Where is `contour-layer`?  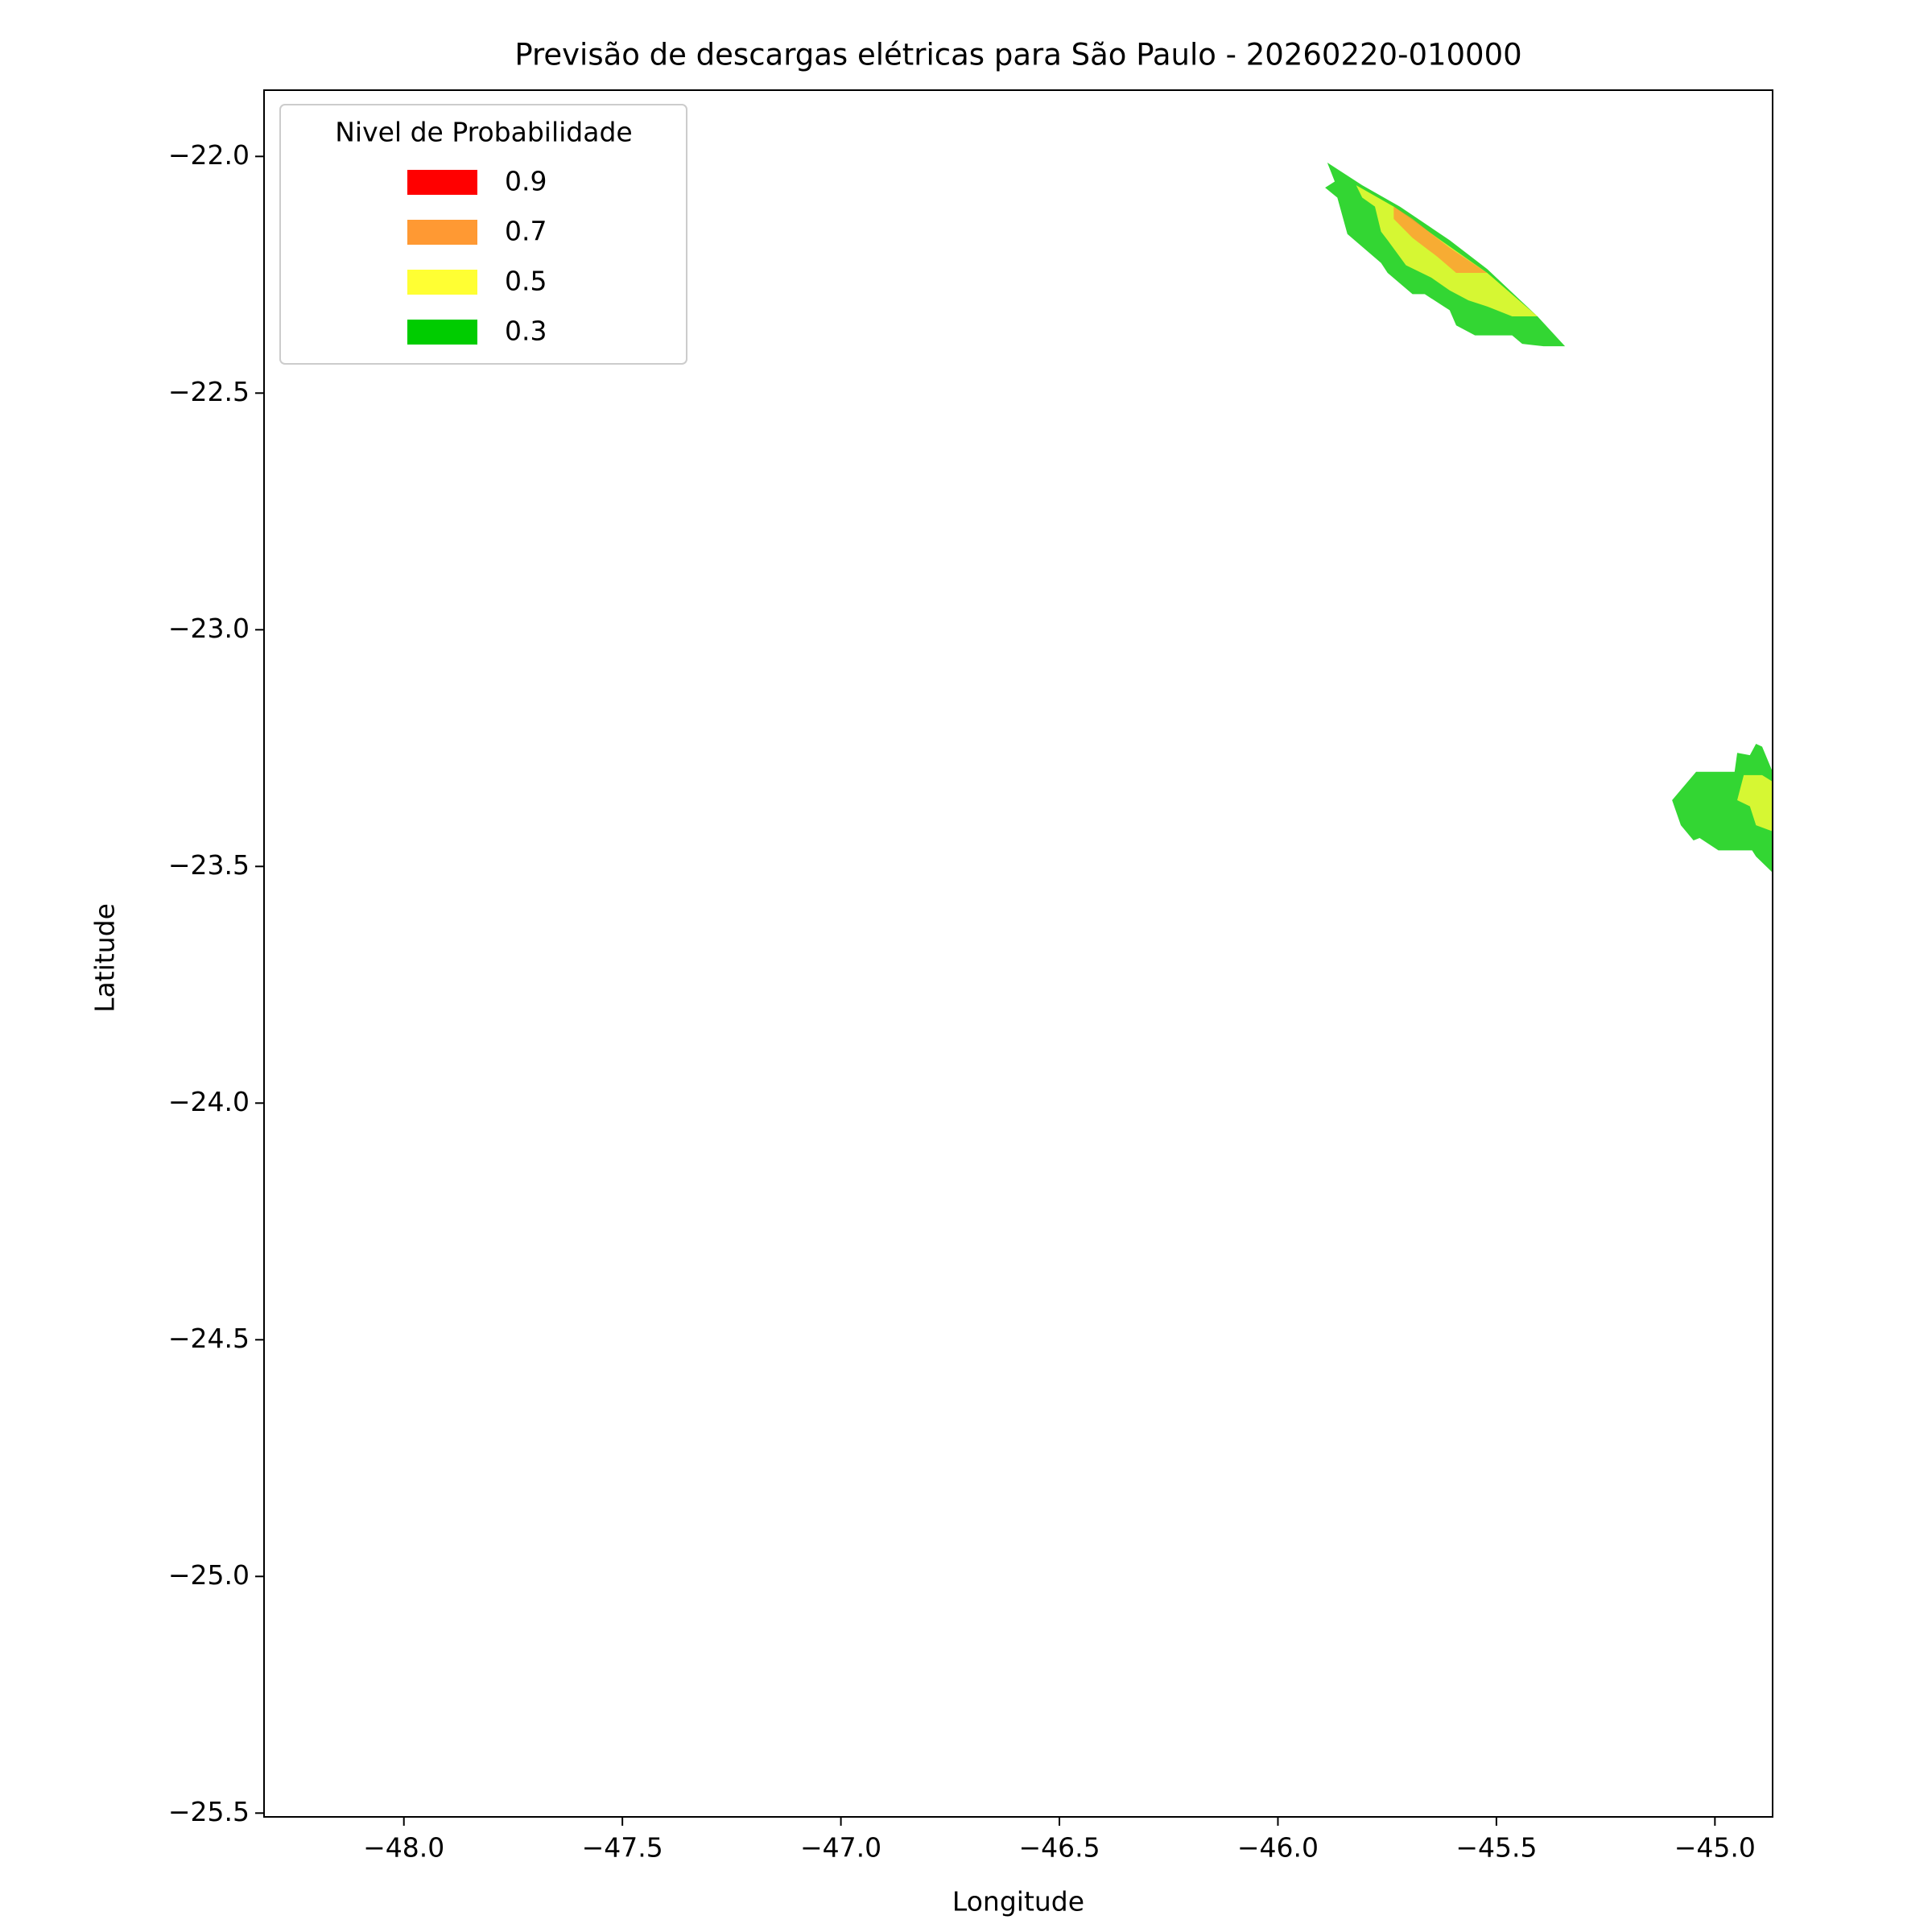 contour-layer is located at coordinates (1549, 517).